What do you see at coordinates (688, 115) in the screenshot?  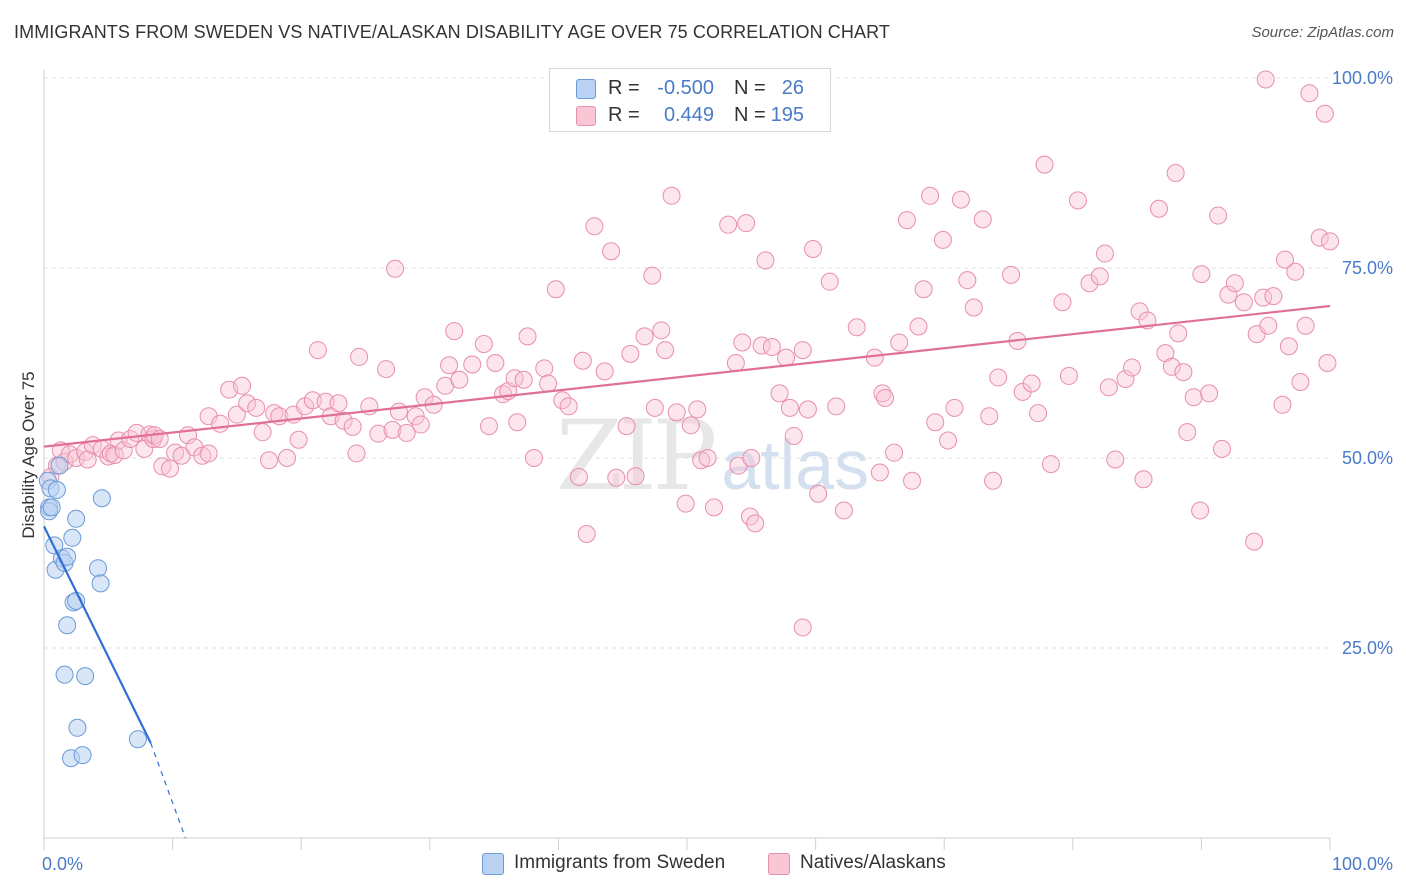 I see `legend-r-value: 0.449` at bounding box center [688, 115].